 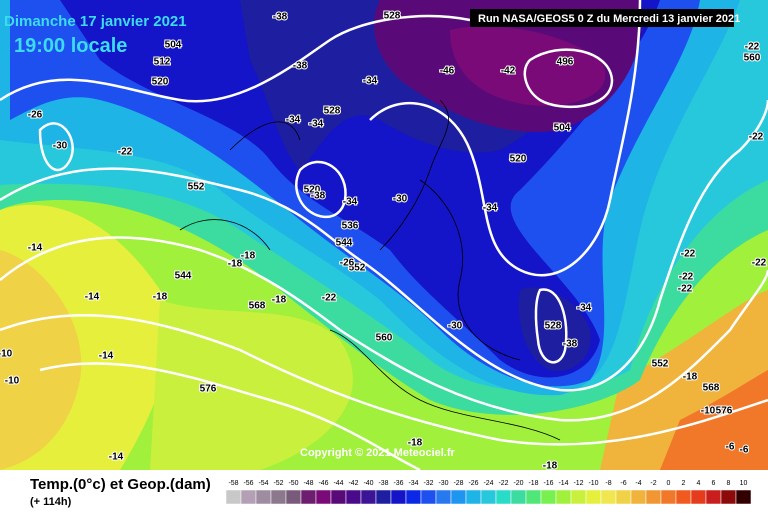 I want to click on colorbar-label: 10, so click(x=744, y=483).